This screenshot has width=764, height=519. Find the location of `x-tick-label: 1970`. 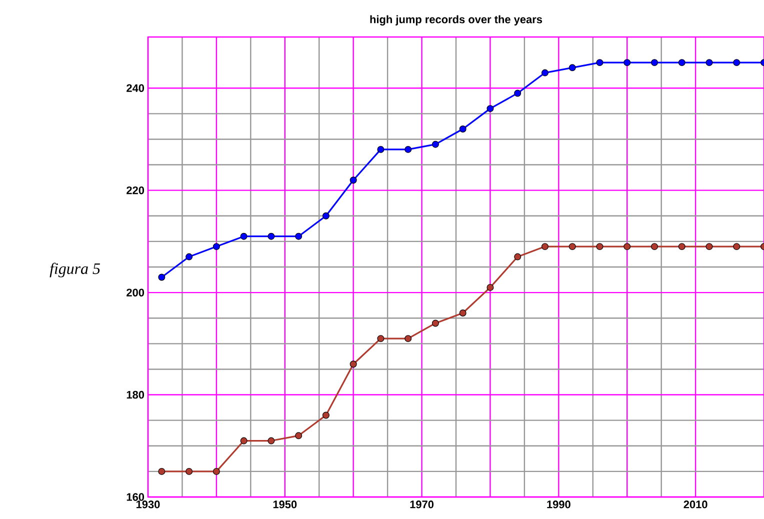

x-tick-label: 1970 is located at coordinates (422, 504).